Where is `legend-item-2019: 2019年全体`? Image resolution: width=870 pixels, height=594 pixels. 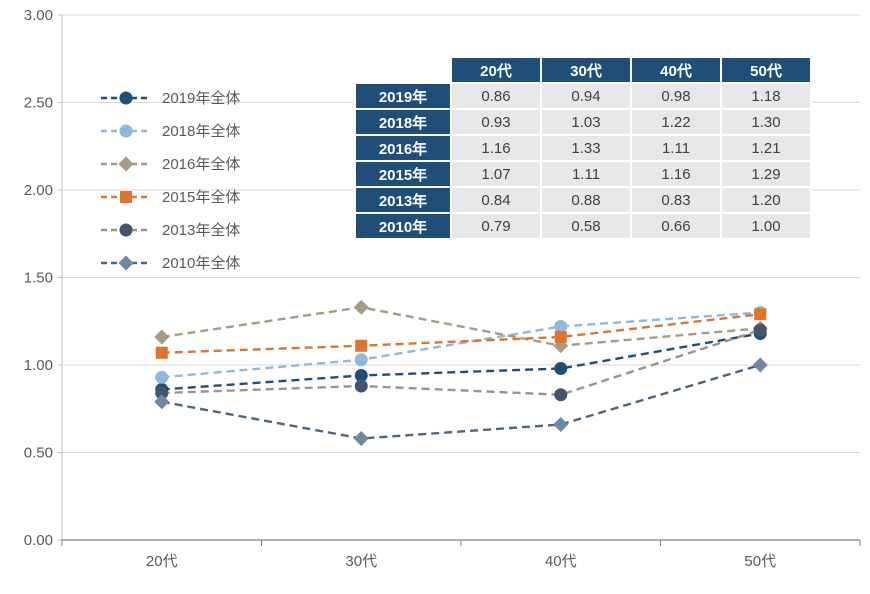
legend-item-2019: 2019年全体 is located at coordinates (170, 97).